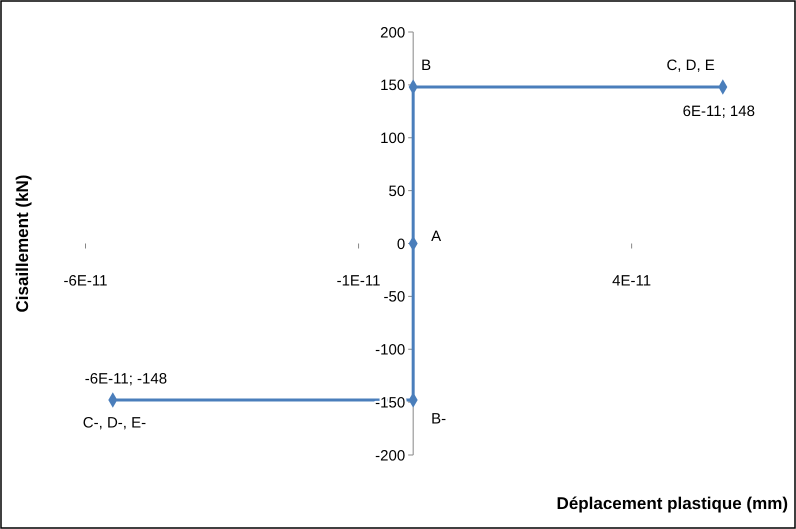 Image resolution: width=796 pixels, height=529 pixels. I want to click on y-tick-label: -100, so click(390, 350).